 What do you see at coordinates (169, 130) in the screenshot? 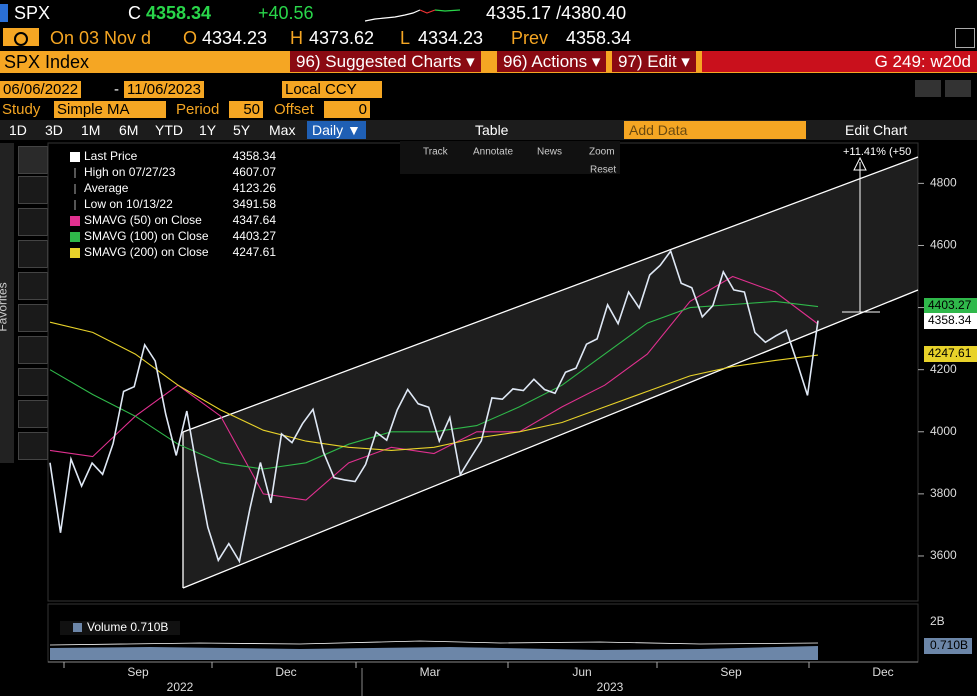
I see `period-button: YTD` at bounding box center [169, 130].